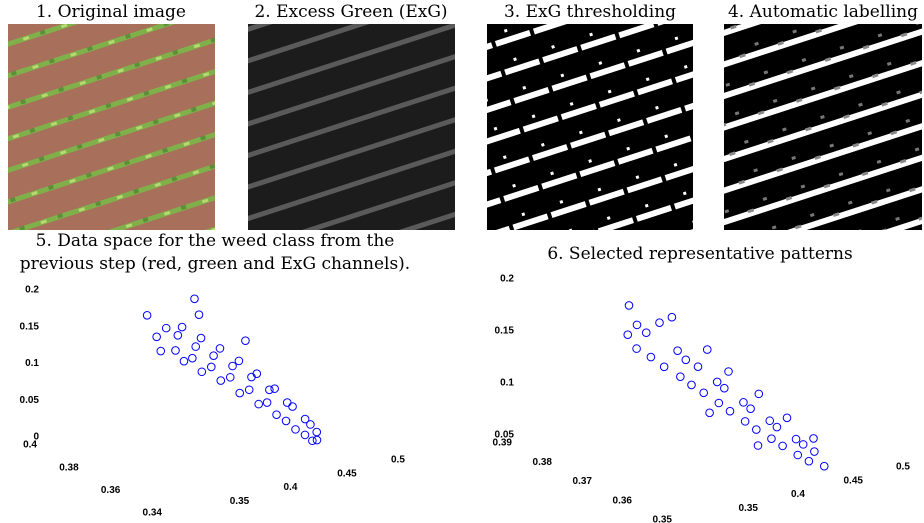 The image size is (924, 523). Describe the element at coordinates (699, 254) in the screenshot. I see `chart-title: 6. Selected representative patterns` at that location.